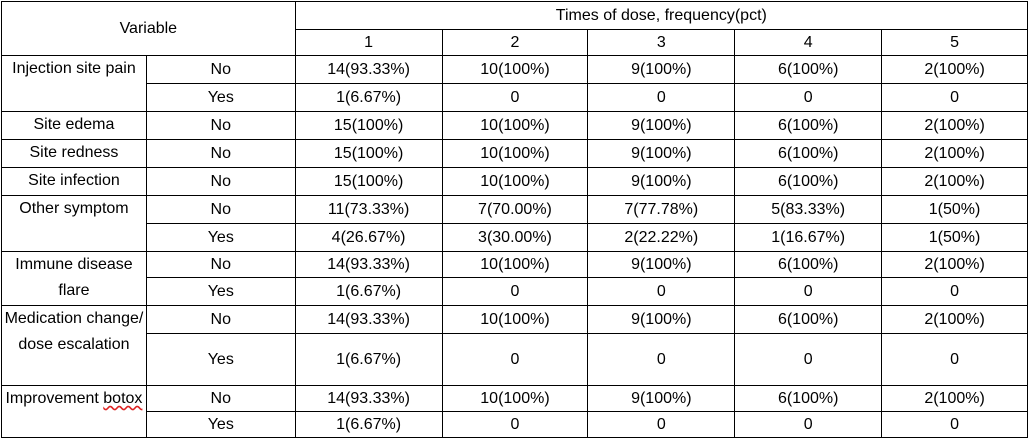 This screenshot has height=446, width=1028. Describe the element at coordinates (74, 83) in the screenshot. I see `variable-name: Injection site pain` at that location.